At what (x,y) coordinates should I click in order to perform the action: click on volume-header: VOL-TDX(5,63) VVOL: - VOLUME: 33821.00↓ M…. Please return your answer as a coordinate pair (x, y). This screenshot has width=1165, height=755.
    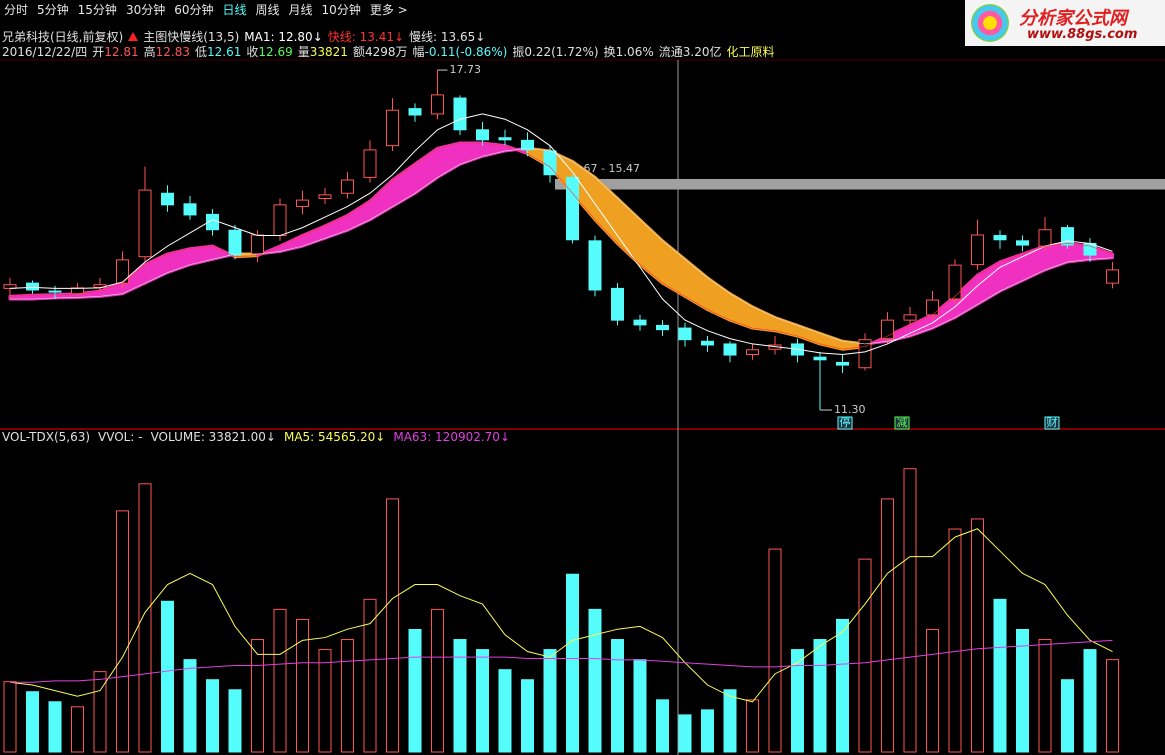
    Looking at the image, I should click on (256, 437).